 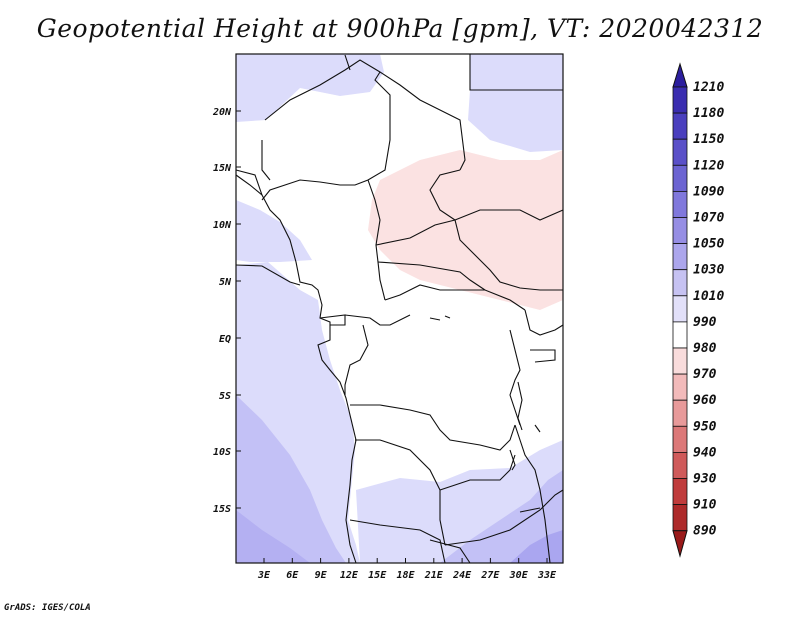 What do you see at coordinates (708, 218) in the screenshot?
I see `colorbar-label: 1070` at bounding box center [708, 218].